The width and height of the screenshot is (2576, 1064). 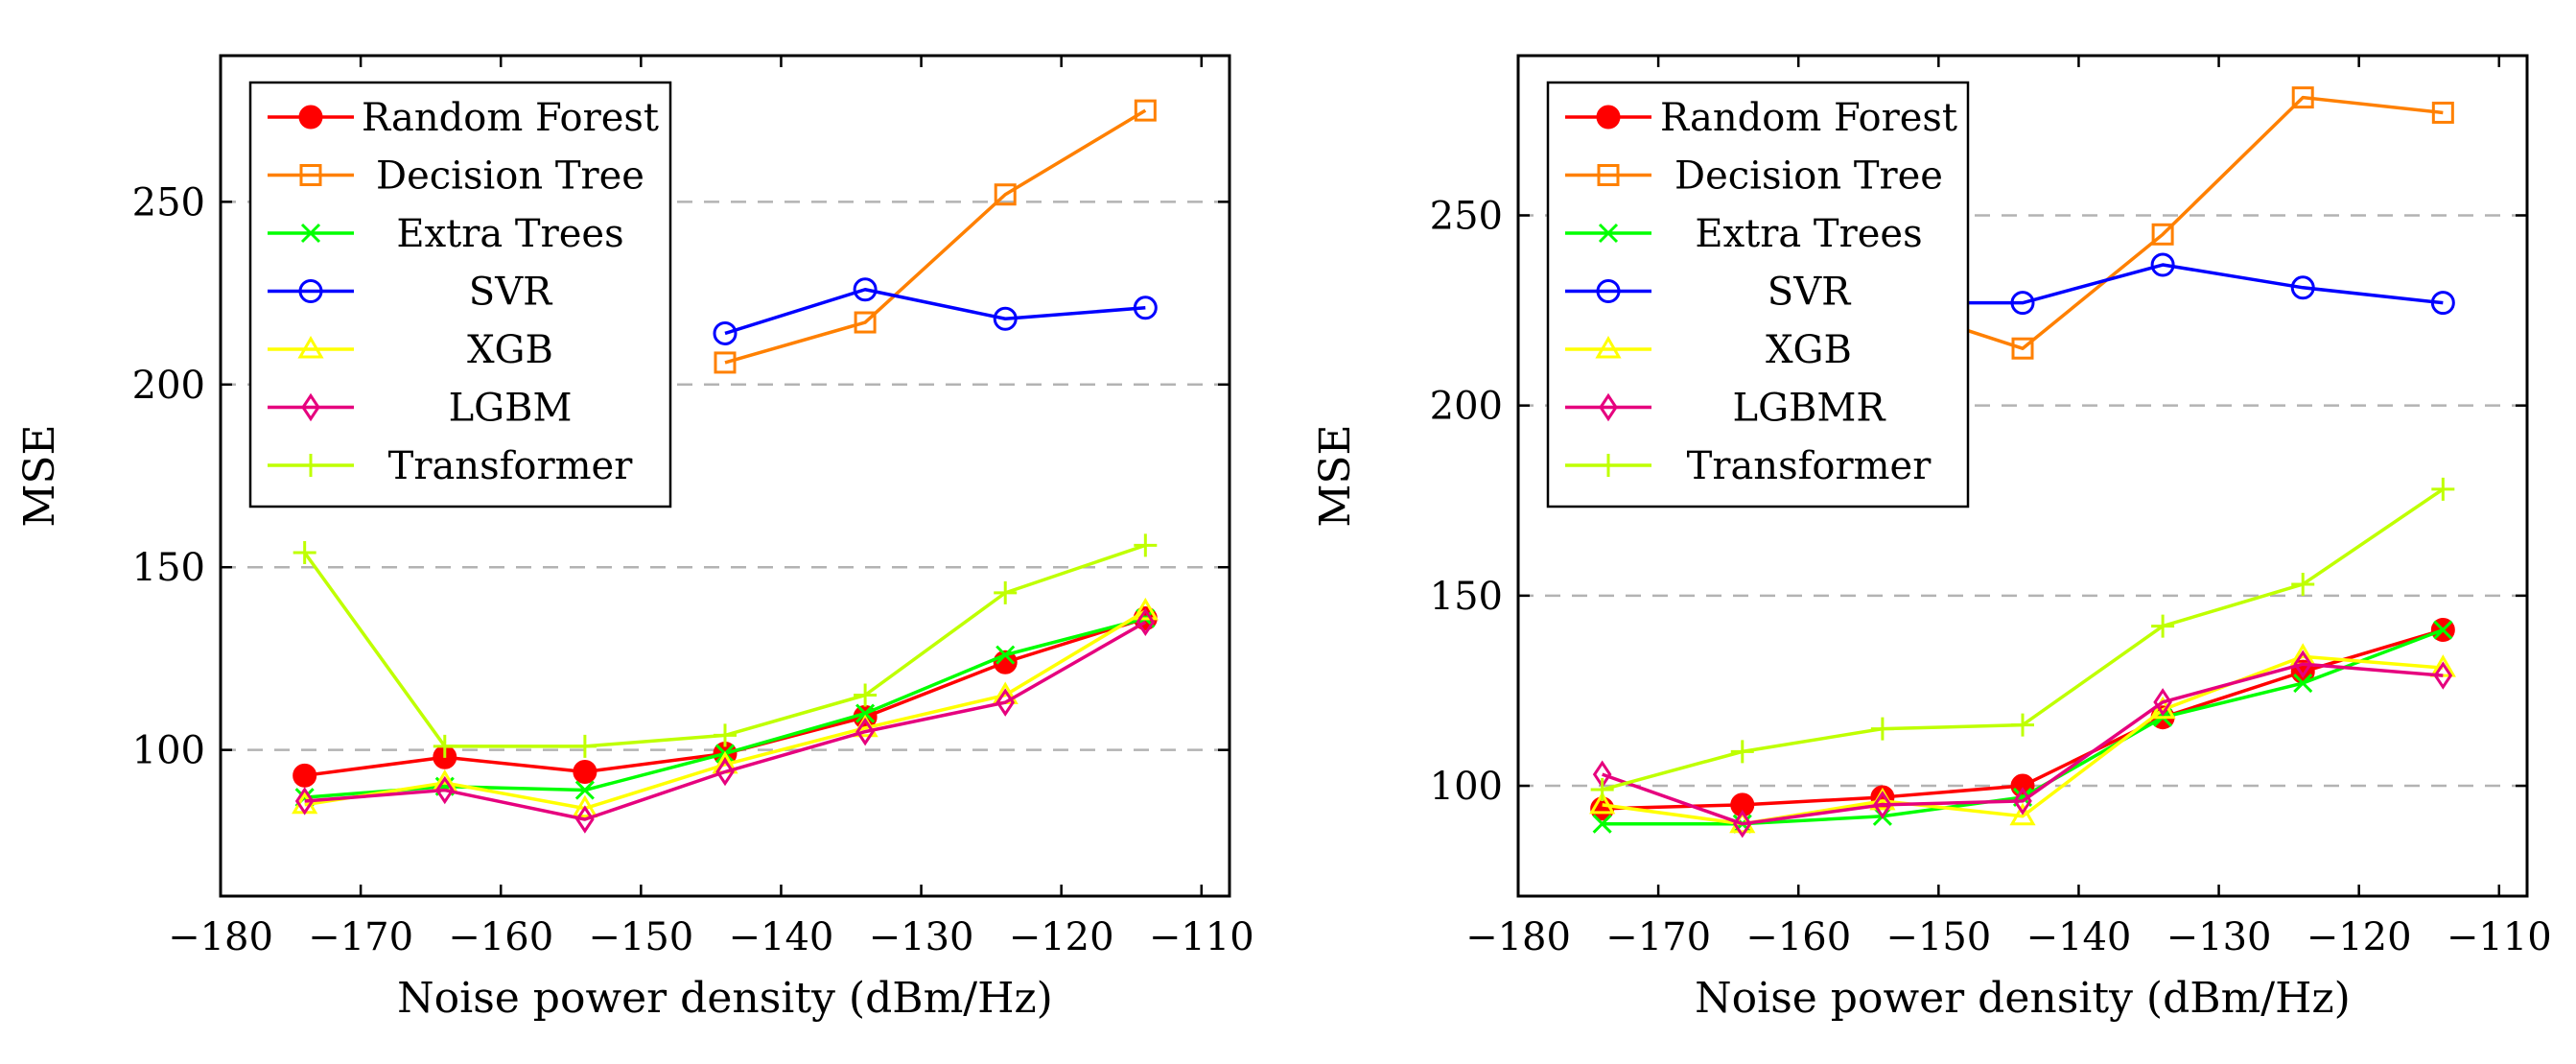 I want to click on x-tick-label: −110, so click(x=1201, y=937).